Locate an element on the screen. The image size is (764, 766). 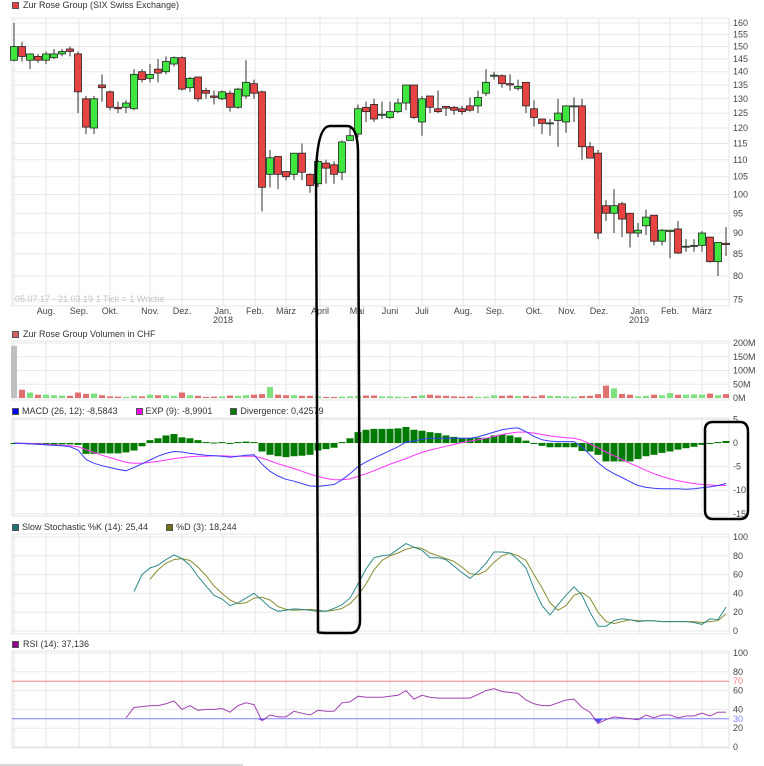
rsi-tick-label: 0 is located at coordinates (735, 747).